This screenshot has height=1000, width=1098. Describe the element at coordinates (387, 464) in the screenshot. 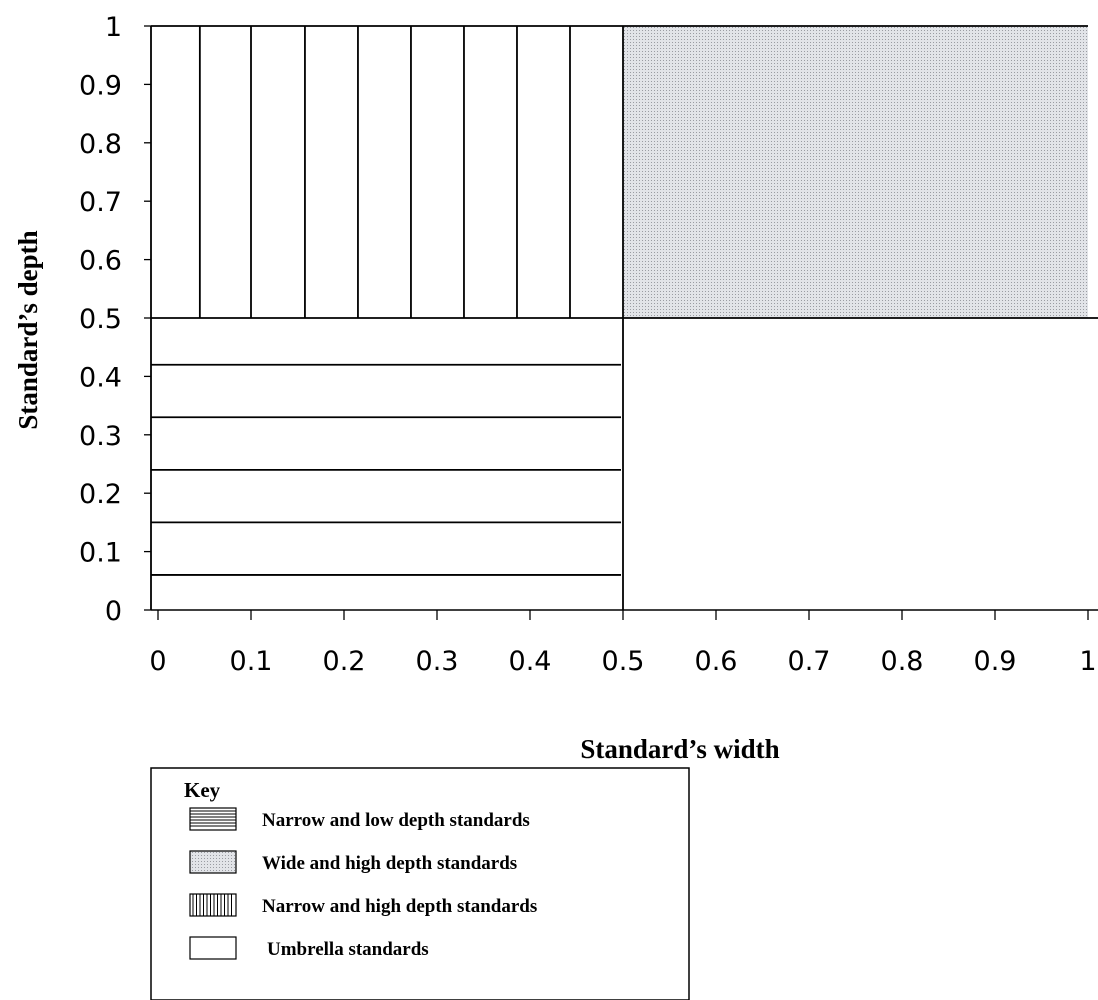

I see `region-narrow-and-low-depth-standards` at that location.